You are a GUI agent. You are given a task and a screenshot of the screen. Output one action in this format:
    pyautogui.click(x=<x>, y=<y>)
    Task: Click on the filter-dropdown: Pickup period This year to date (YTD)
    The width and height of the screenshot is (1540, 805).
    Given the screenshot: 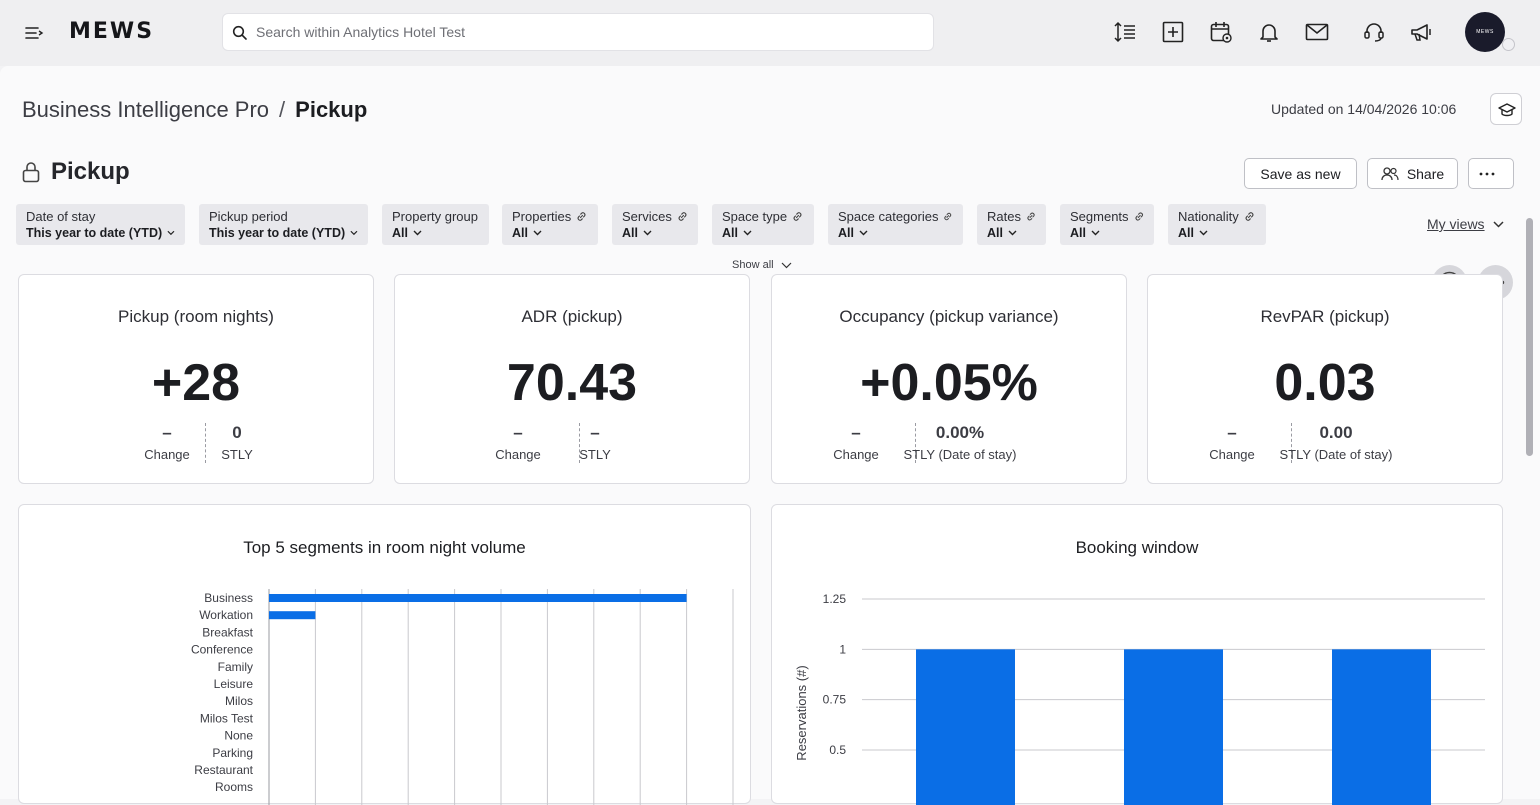 What is the action you would take?
    pyautogui.click(x=283, y=224)
    